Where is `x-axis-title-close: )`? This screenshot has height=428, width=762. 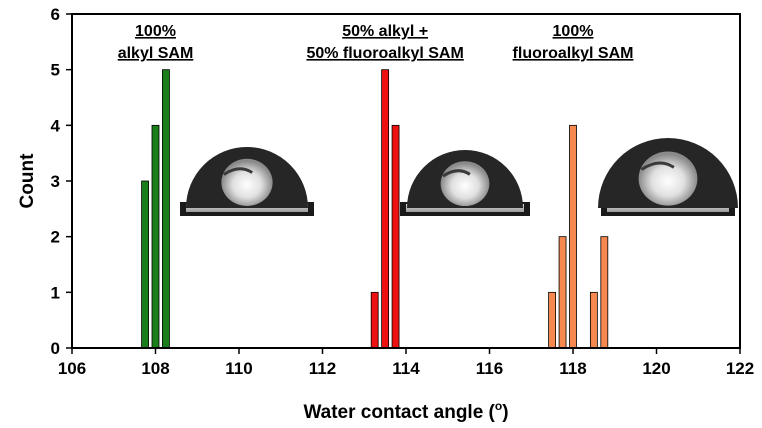
x-axis-title-close: ) is located at coordinates (505, 412).